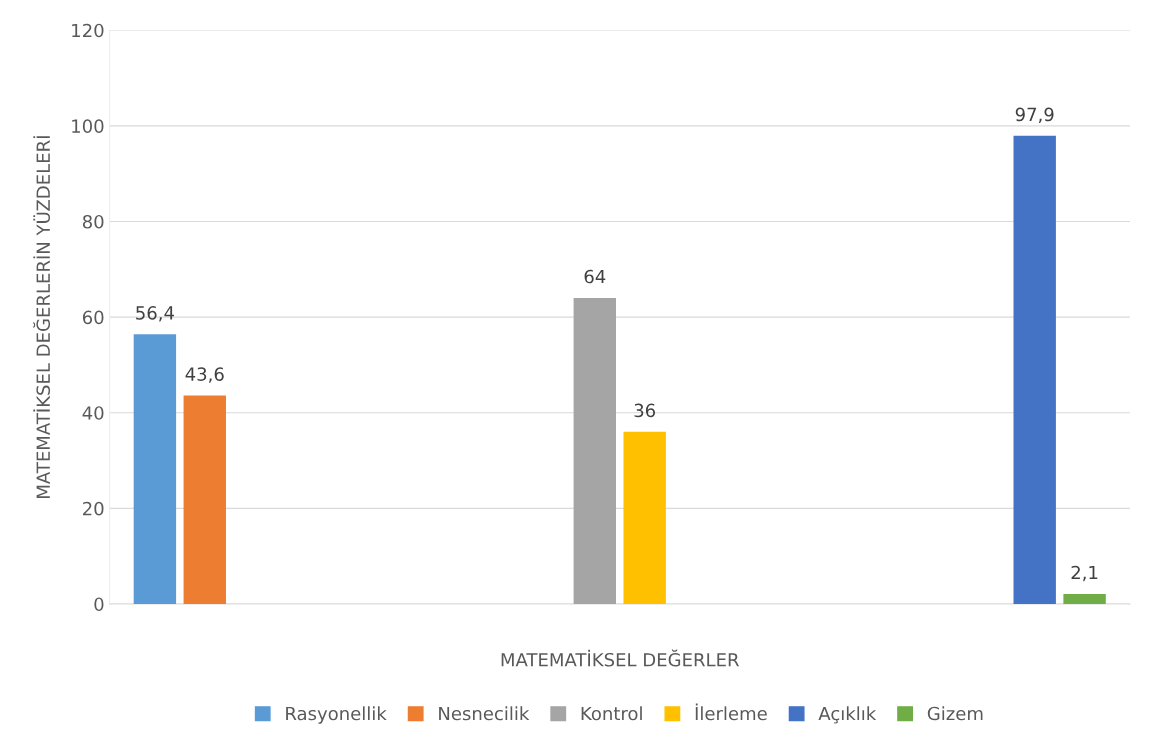 The height and width of the screenshot is (755, 1153). I want to click on data-label: 43,6, so click(204, 375).